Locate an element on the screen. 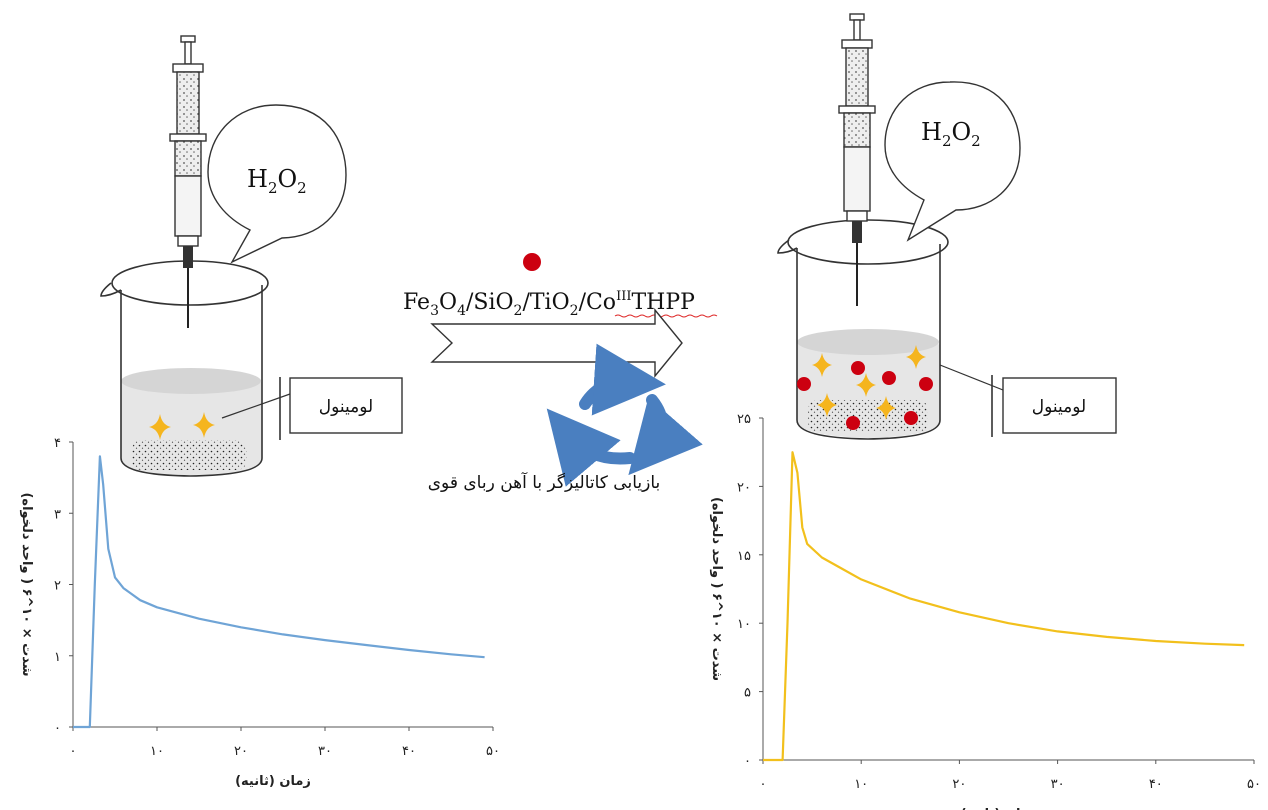 This screenshot has width=1268, height=810. right-chart-x-tick-label: ۴۰ is located at coordinates (1156, 784).